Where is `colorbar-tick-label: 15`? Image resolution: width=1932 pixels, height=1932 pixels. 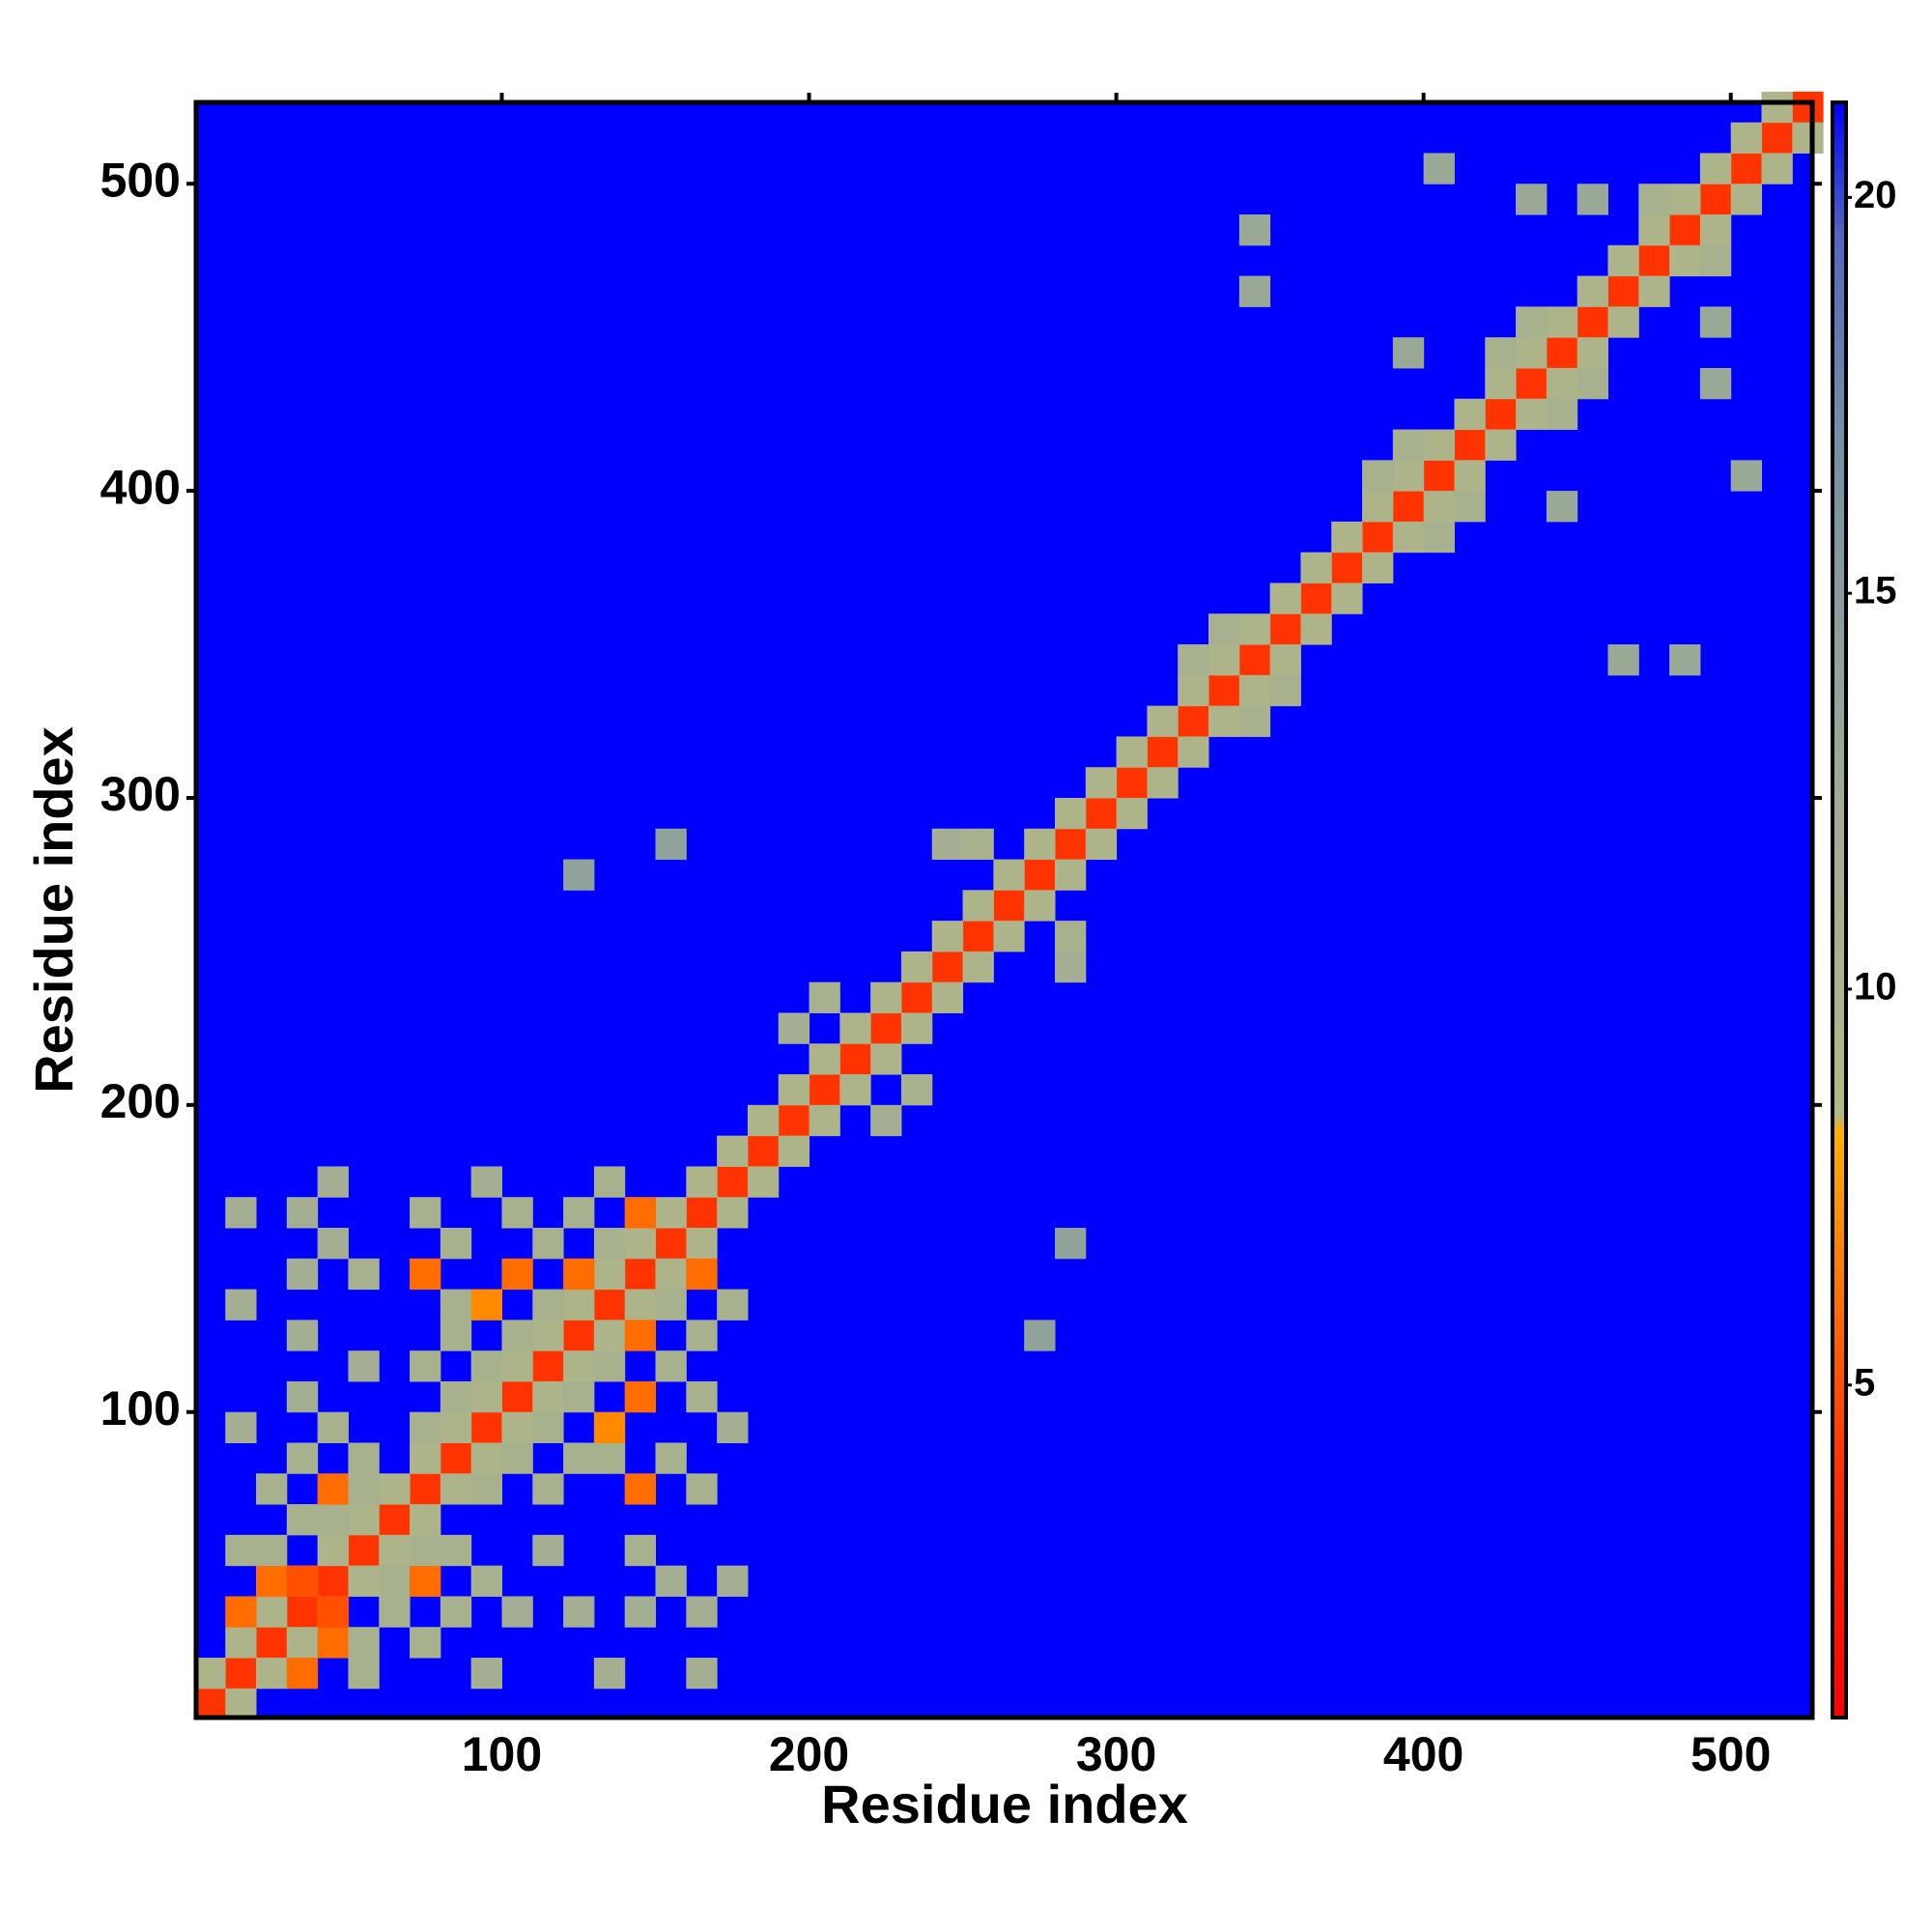
colorbar-tick-label: 15 is located at coordinates (1875, 591).